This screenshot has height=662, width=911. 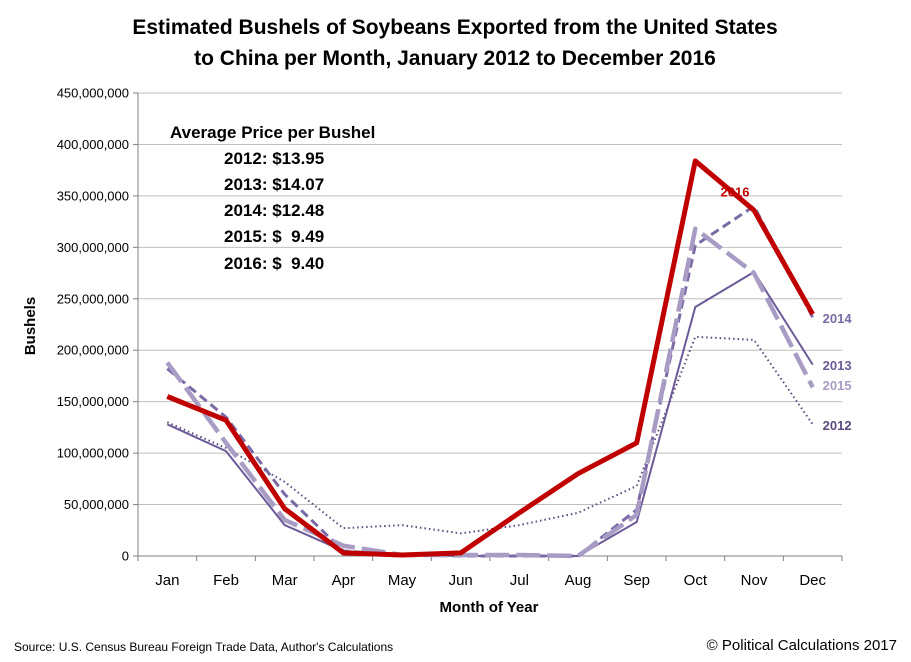 I want to click on series-labels: 2012 2013 2014 2015 2016, so click(x=787, y=308).